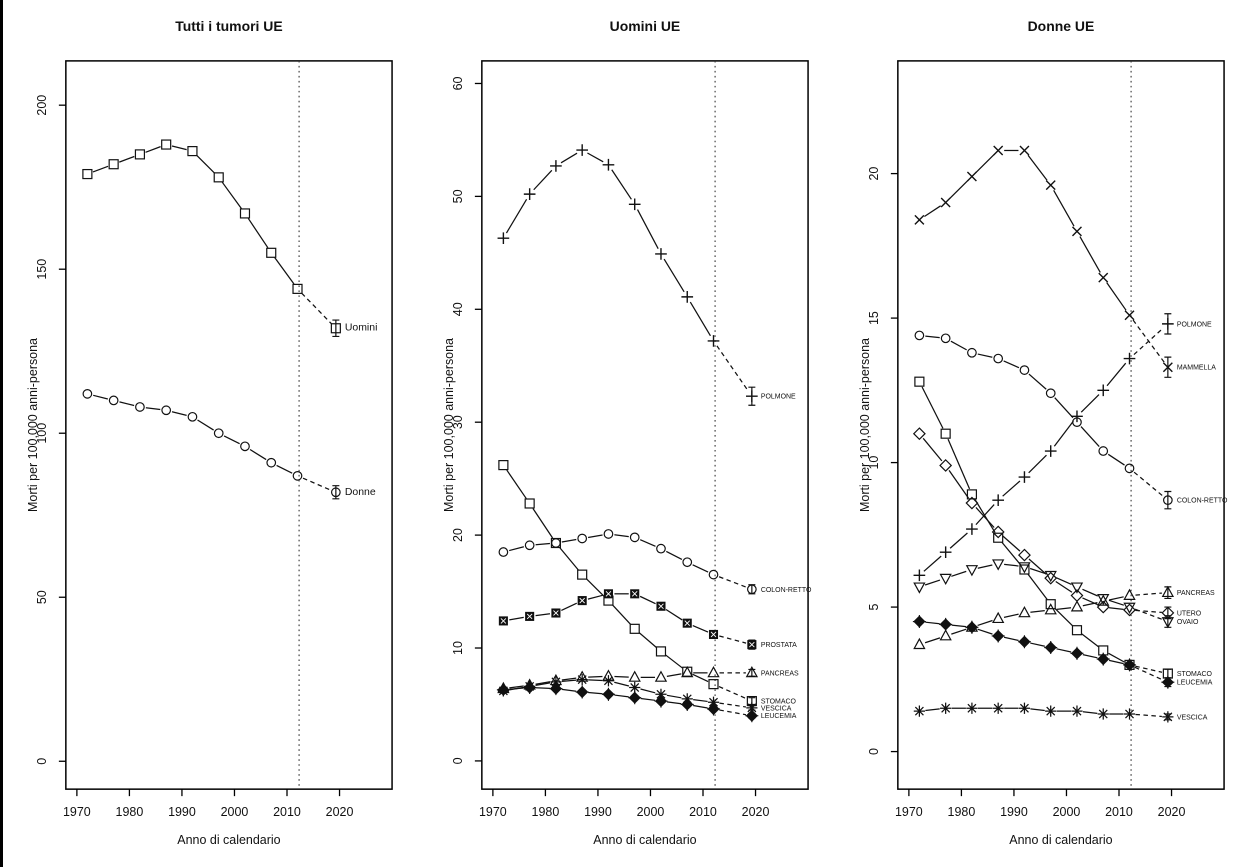  What do you see at coordinates (458, 422) in the screenshot?
I see `y-tick-label: 30` at bounding box center [458, 422].